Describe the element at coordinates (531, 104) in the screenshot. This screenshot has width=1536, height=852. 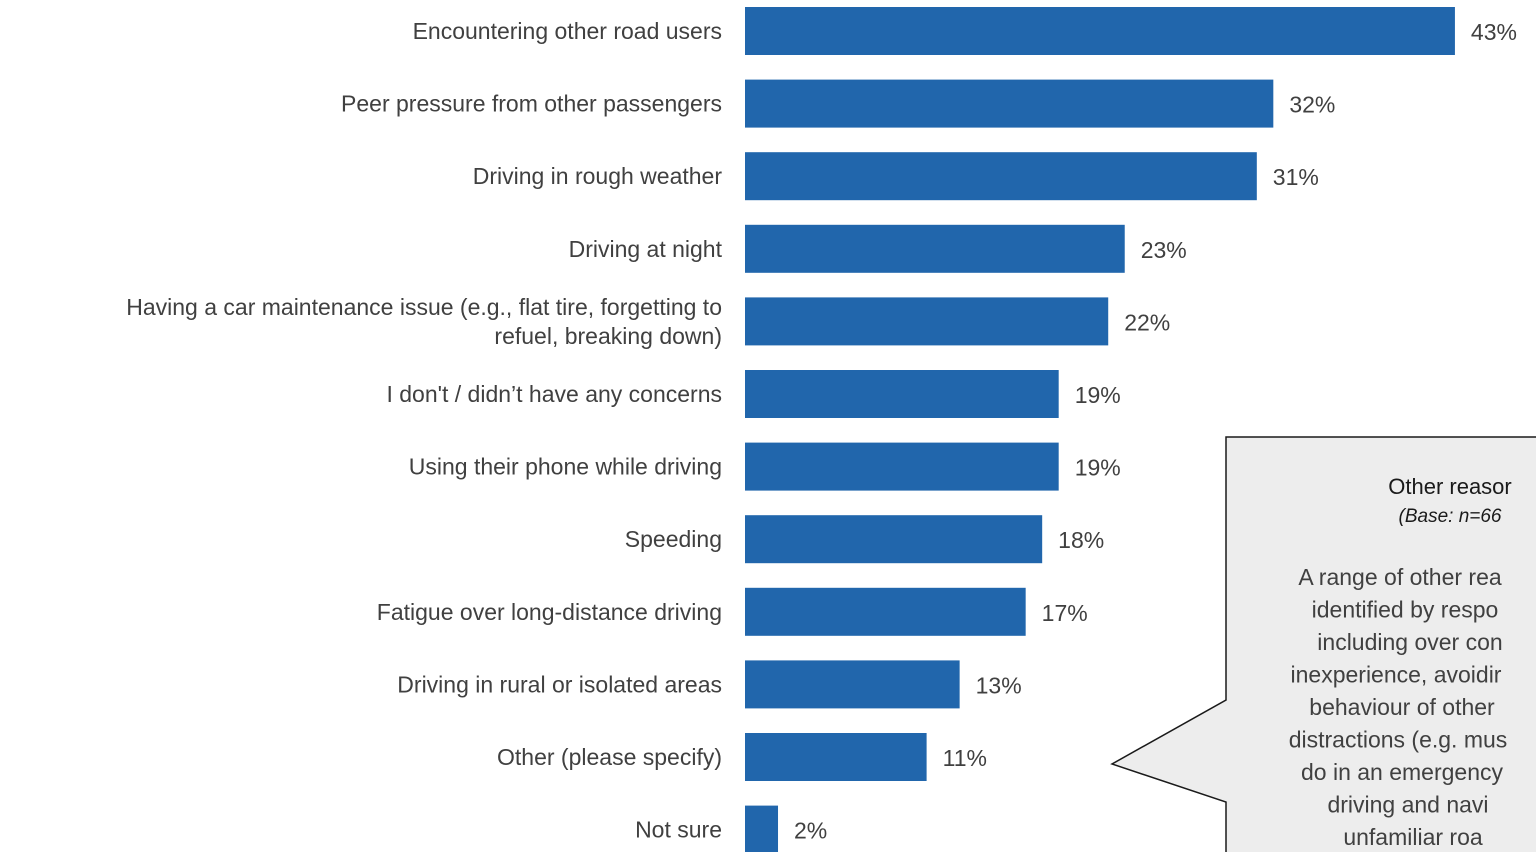
I see `category-label: Peer pressure from other passengers` at that location.